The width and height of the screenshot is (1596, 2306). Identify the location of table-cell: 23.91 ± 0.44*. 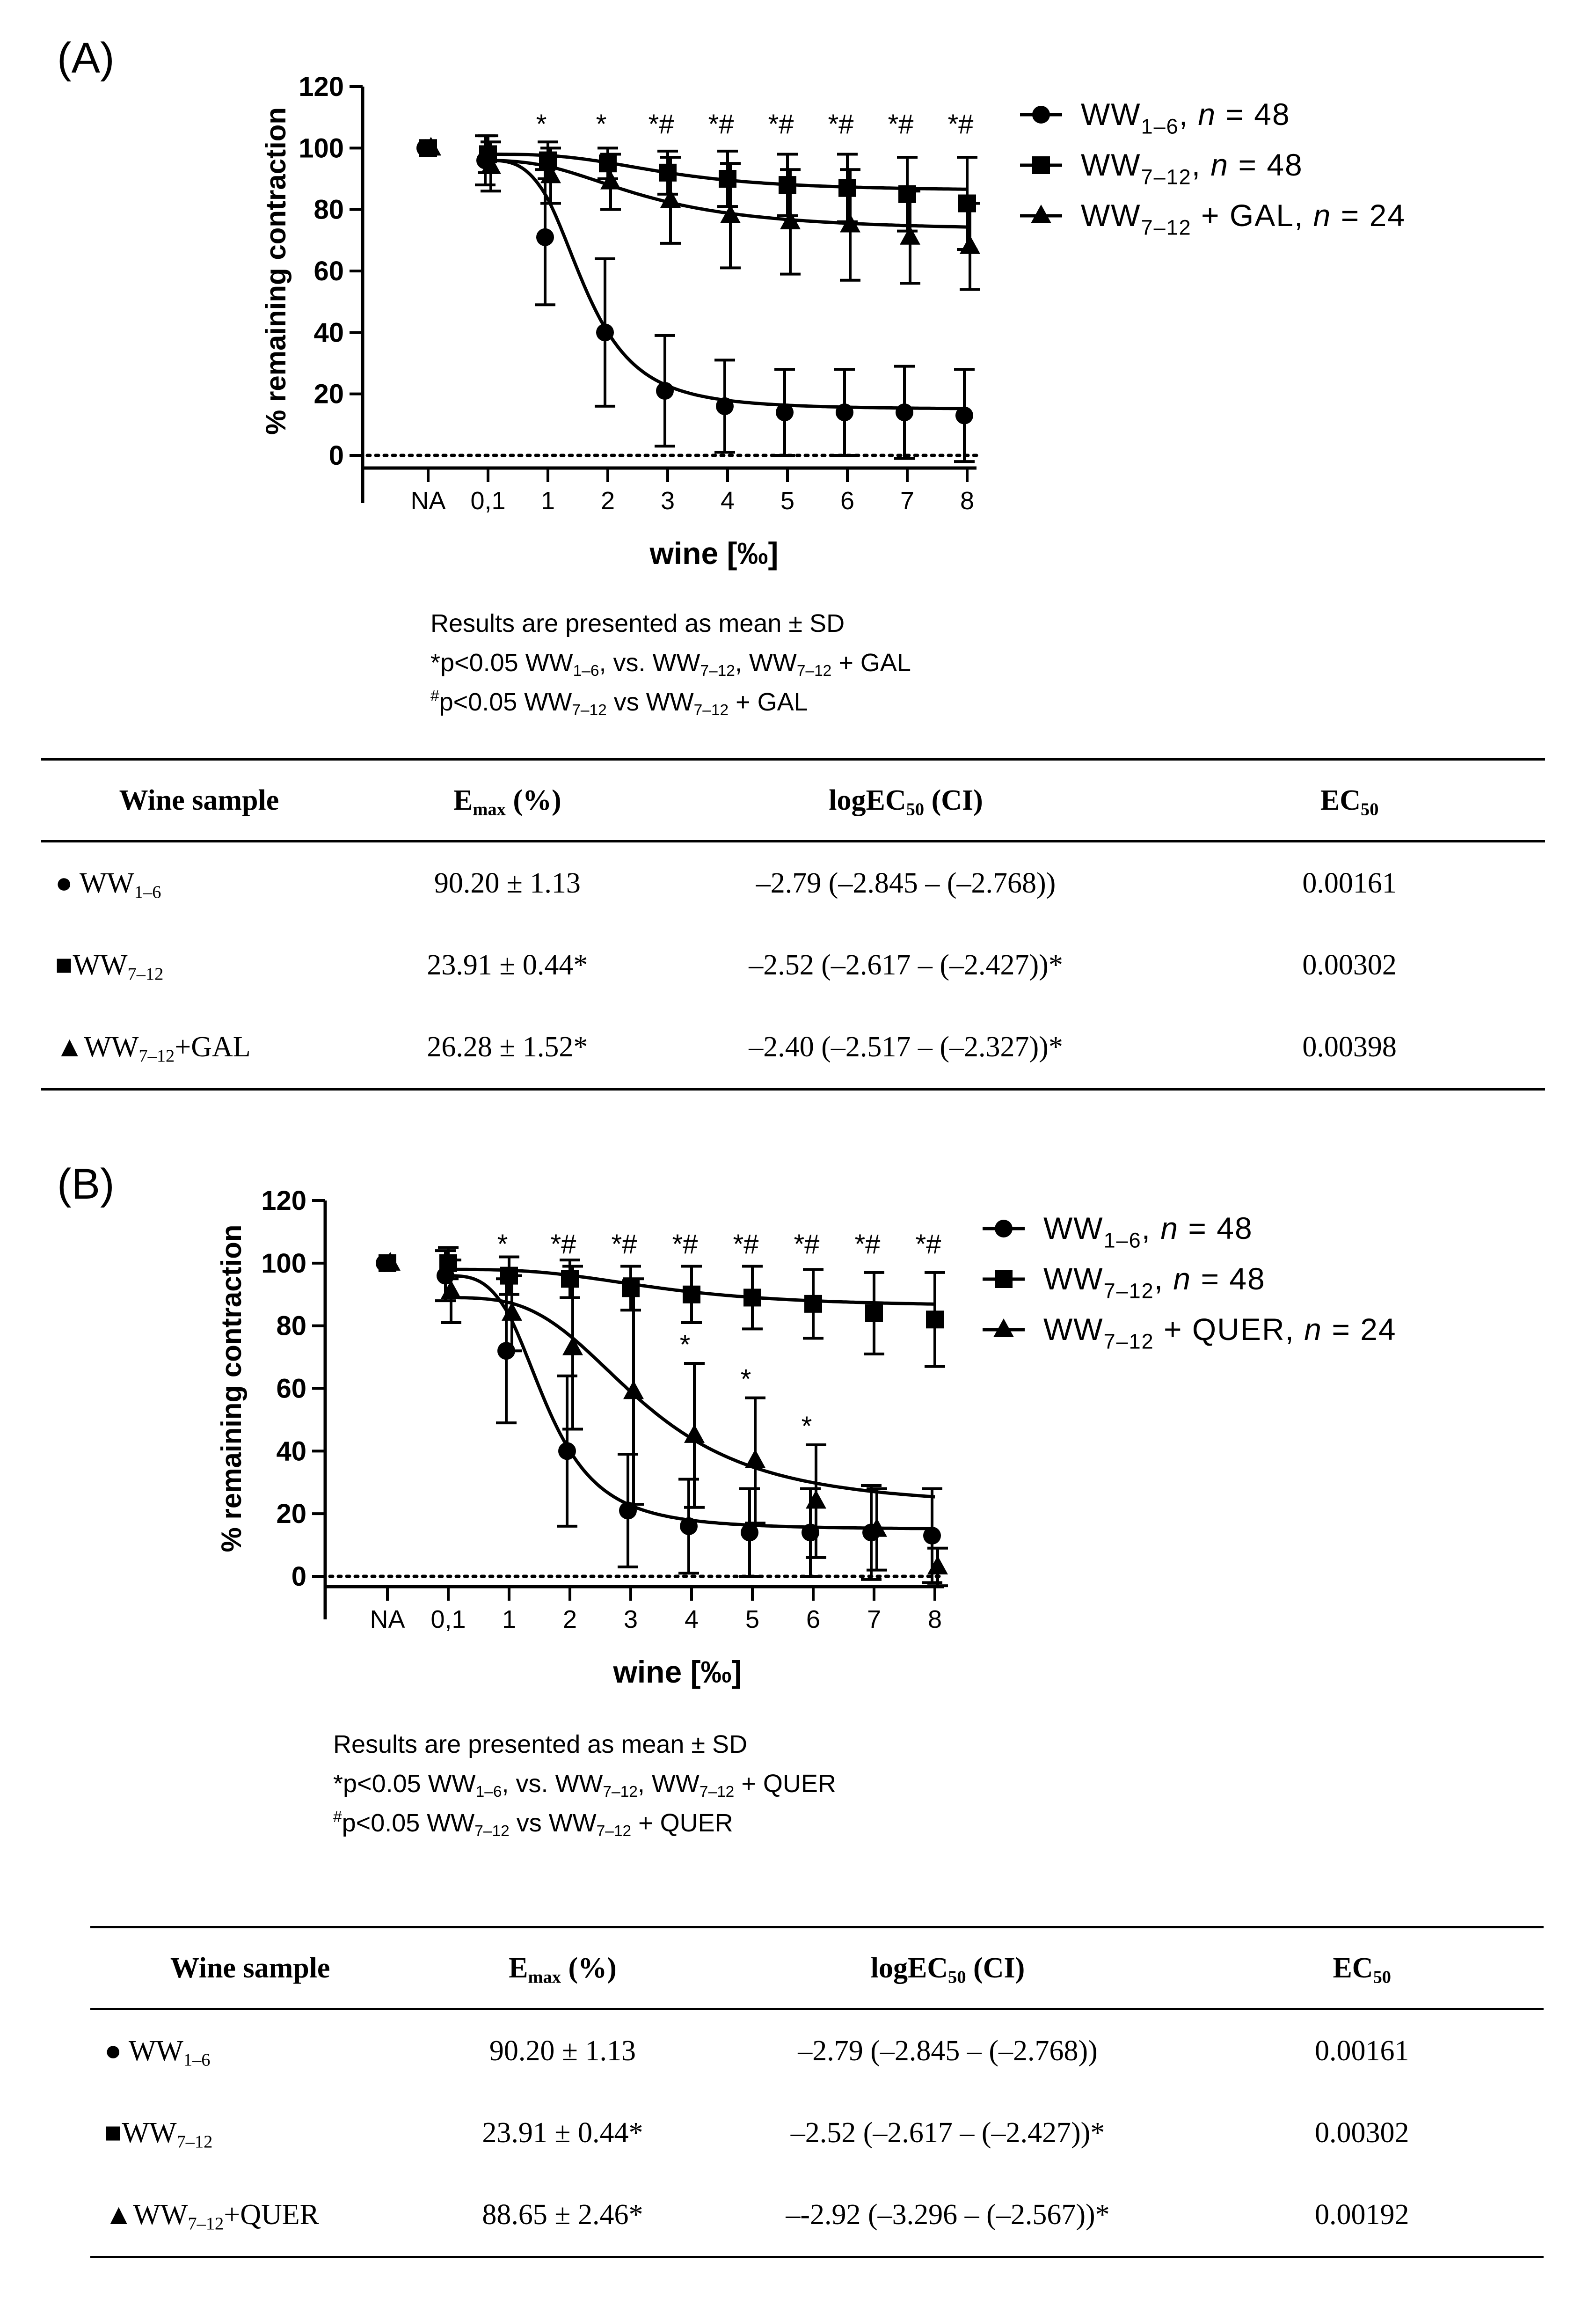
(562, 2133).